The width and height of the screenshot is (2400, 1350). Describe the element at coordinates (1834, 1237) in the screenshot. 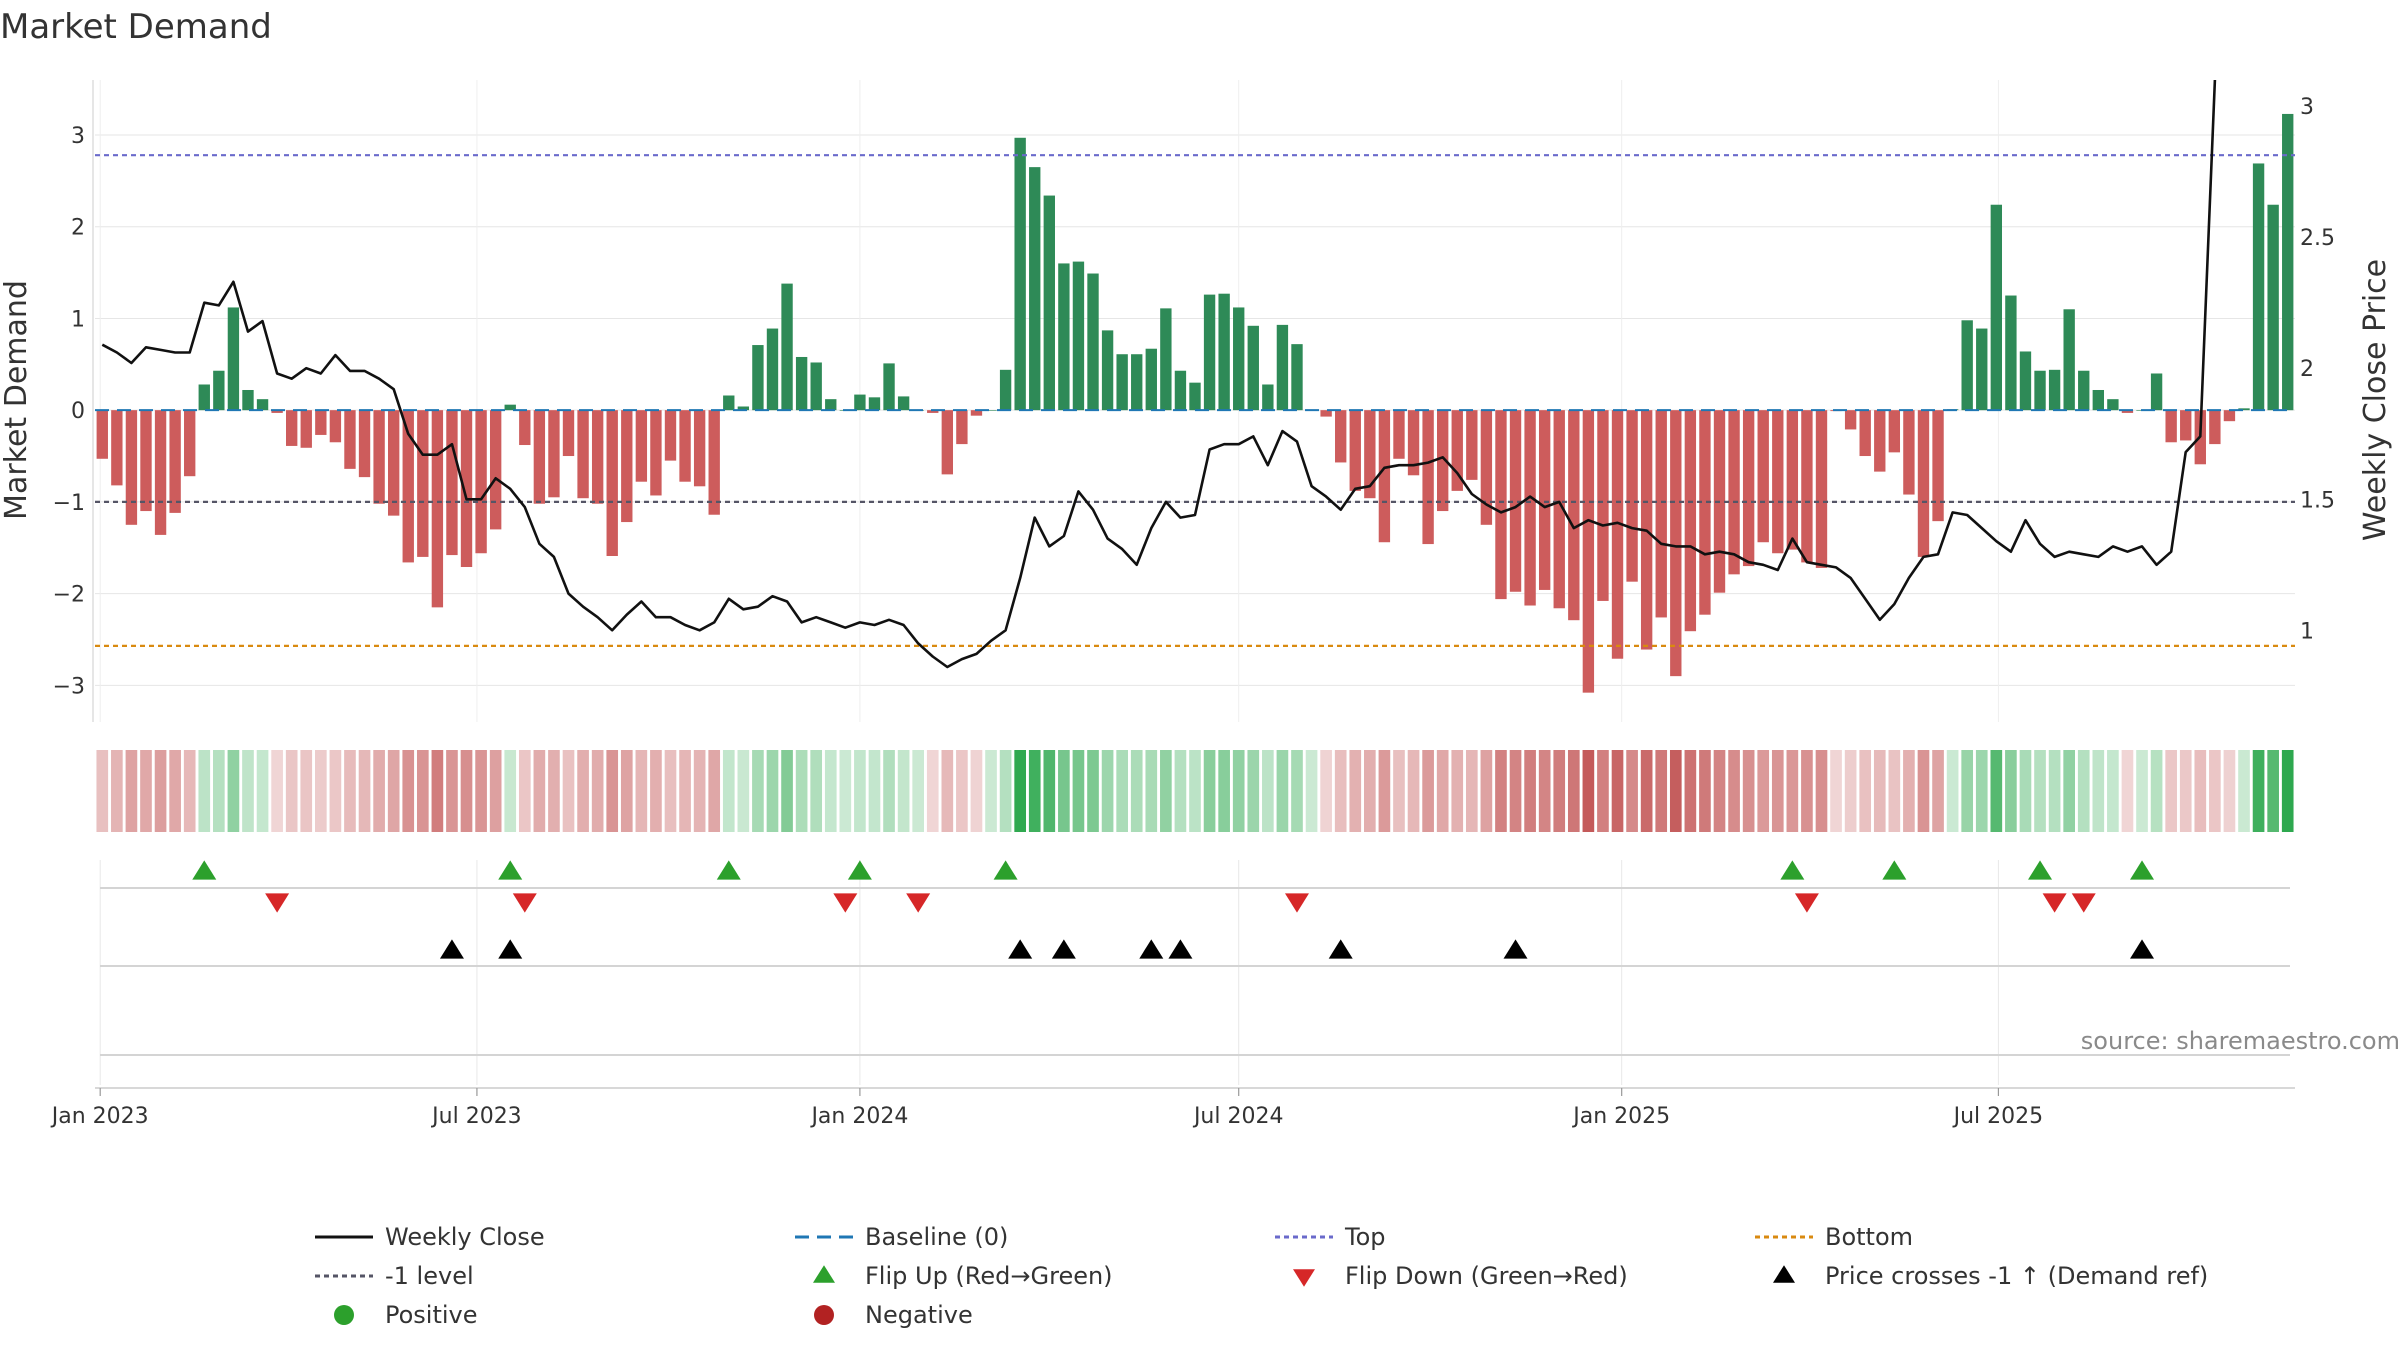

I see `legend-item: Bottom` at that location.